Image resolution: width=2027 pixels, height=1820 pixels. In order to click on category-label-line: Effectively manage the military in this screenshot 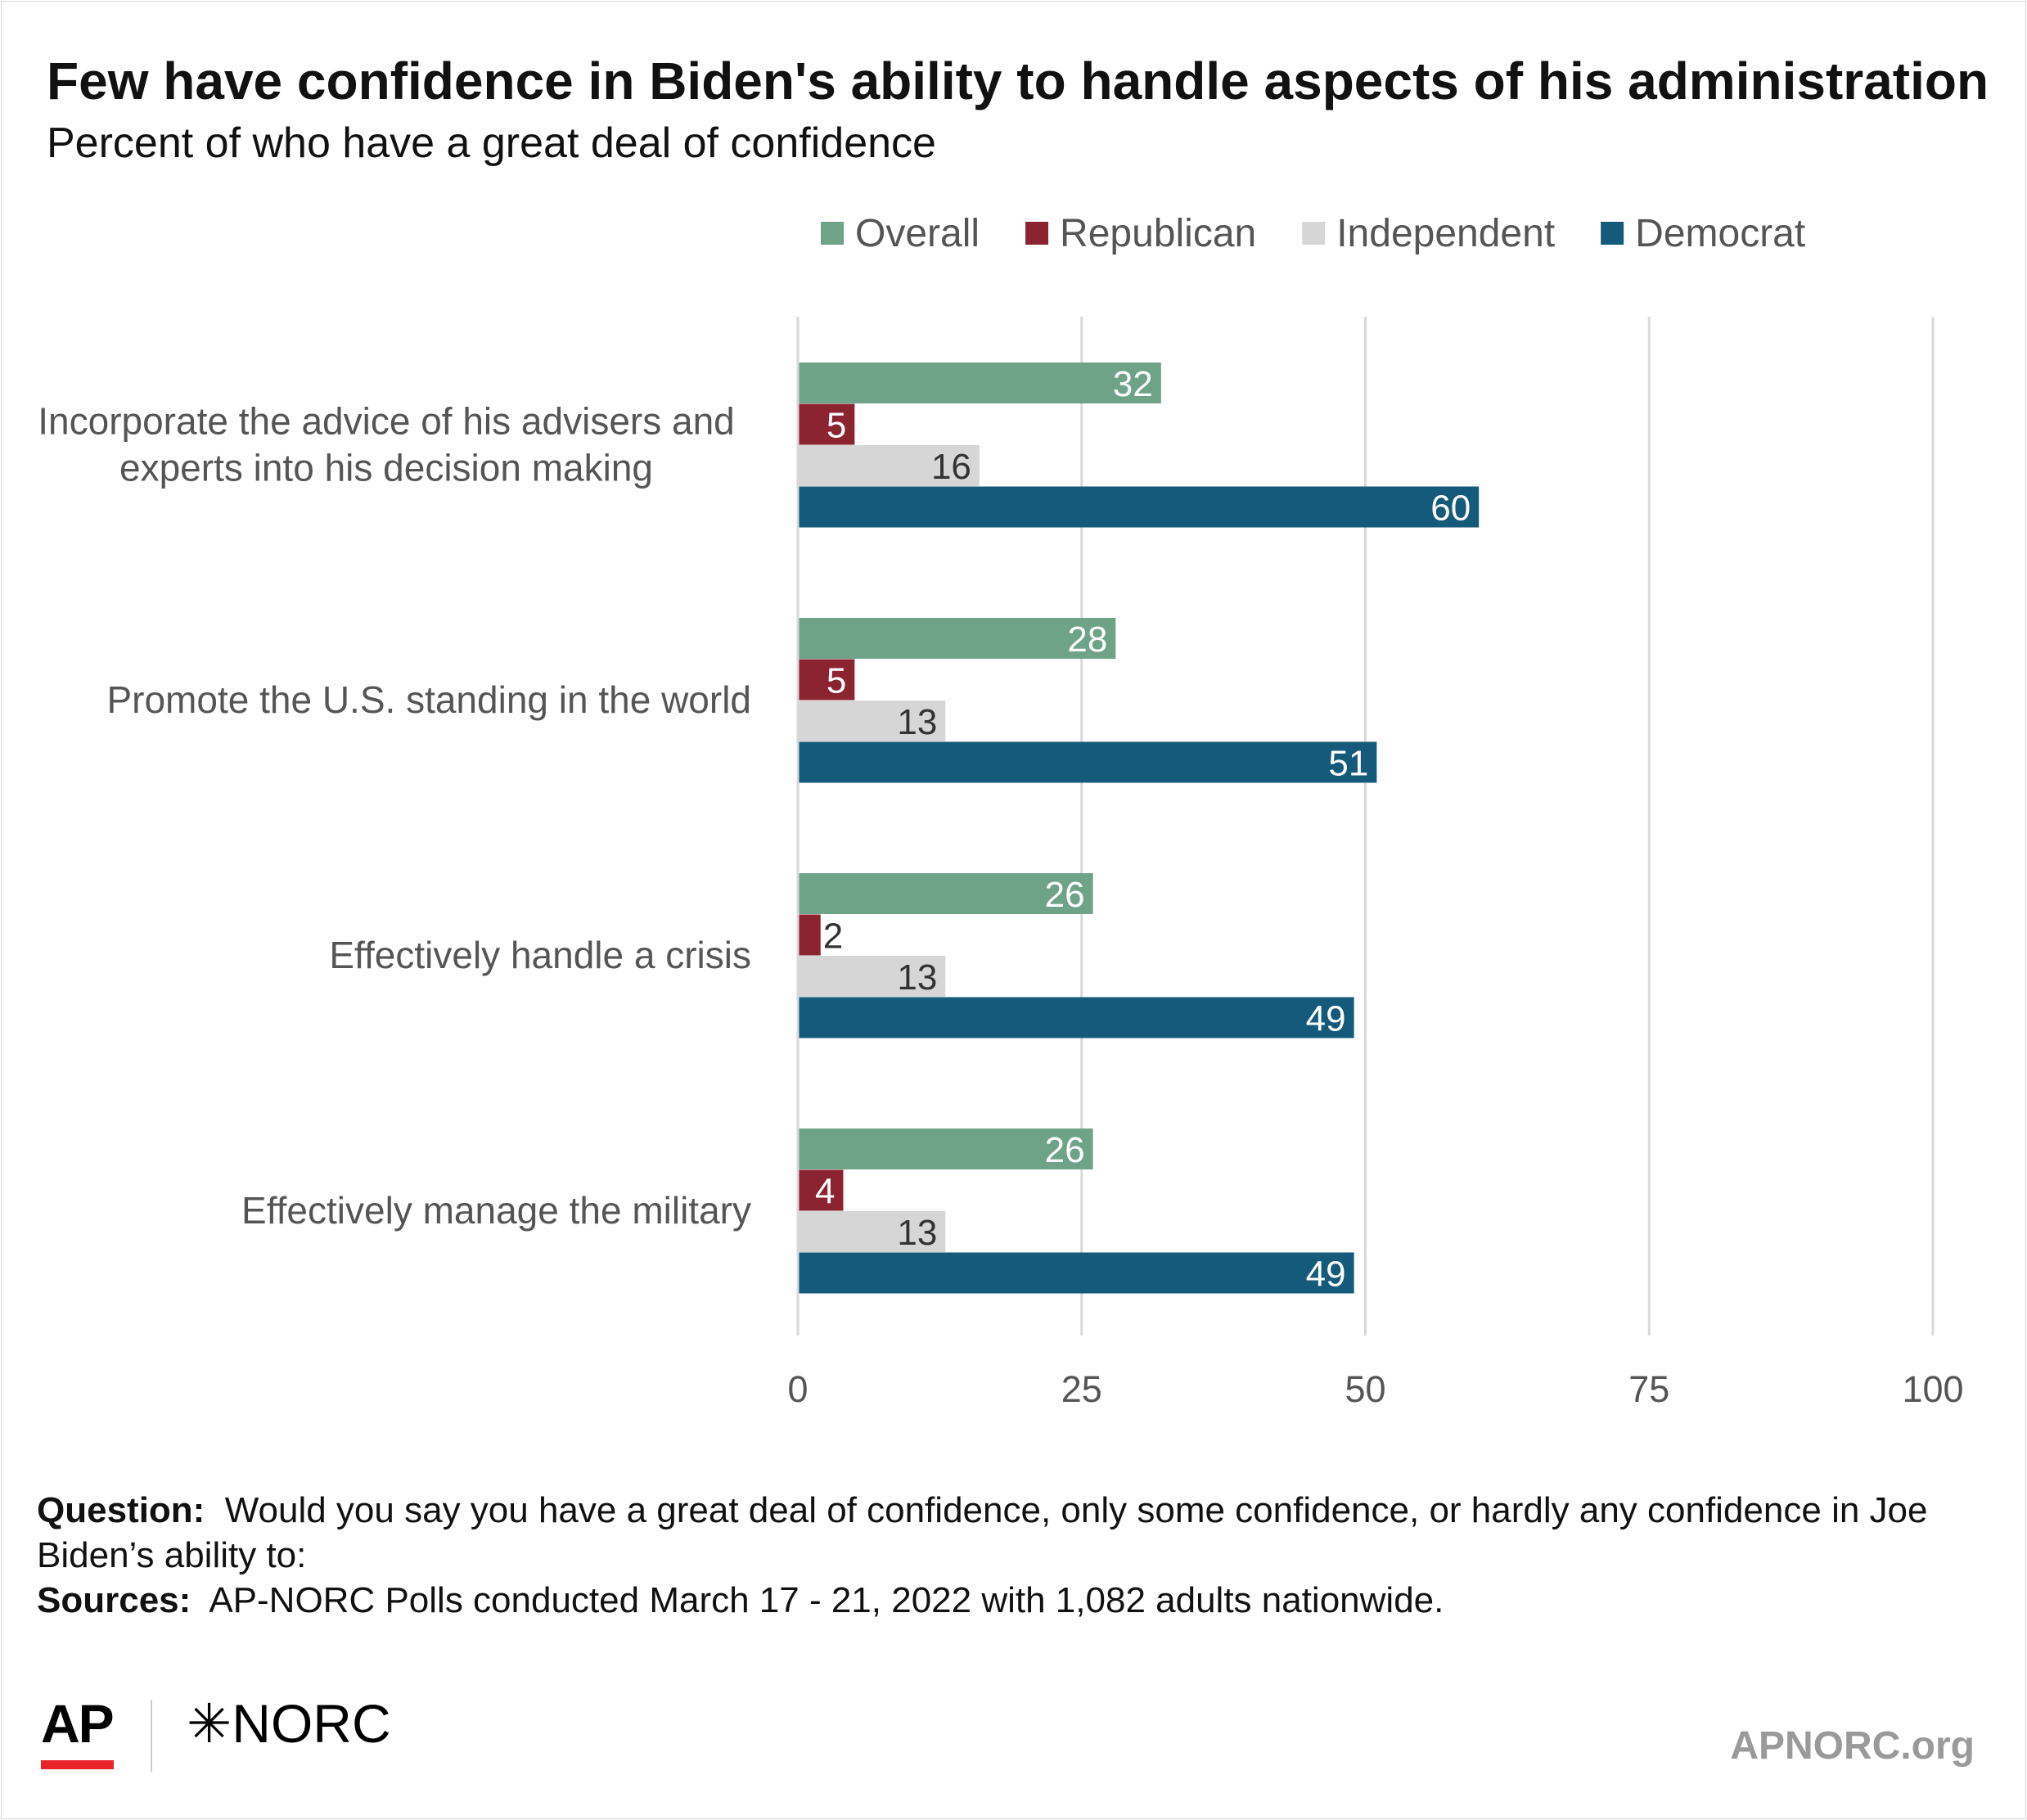, I will do `click(496, 1211)`.